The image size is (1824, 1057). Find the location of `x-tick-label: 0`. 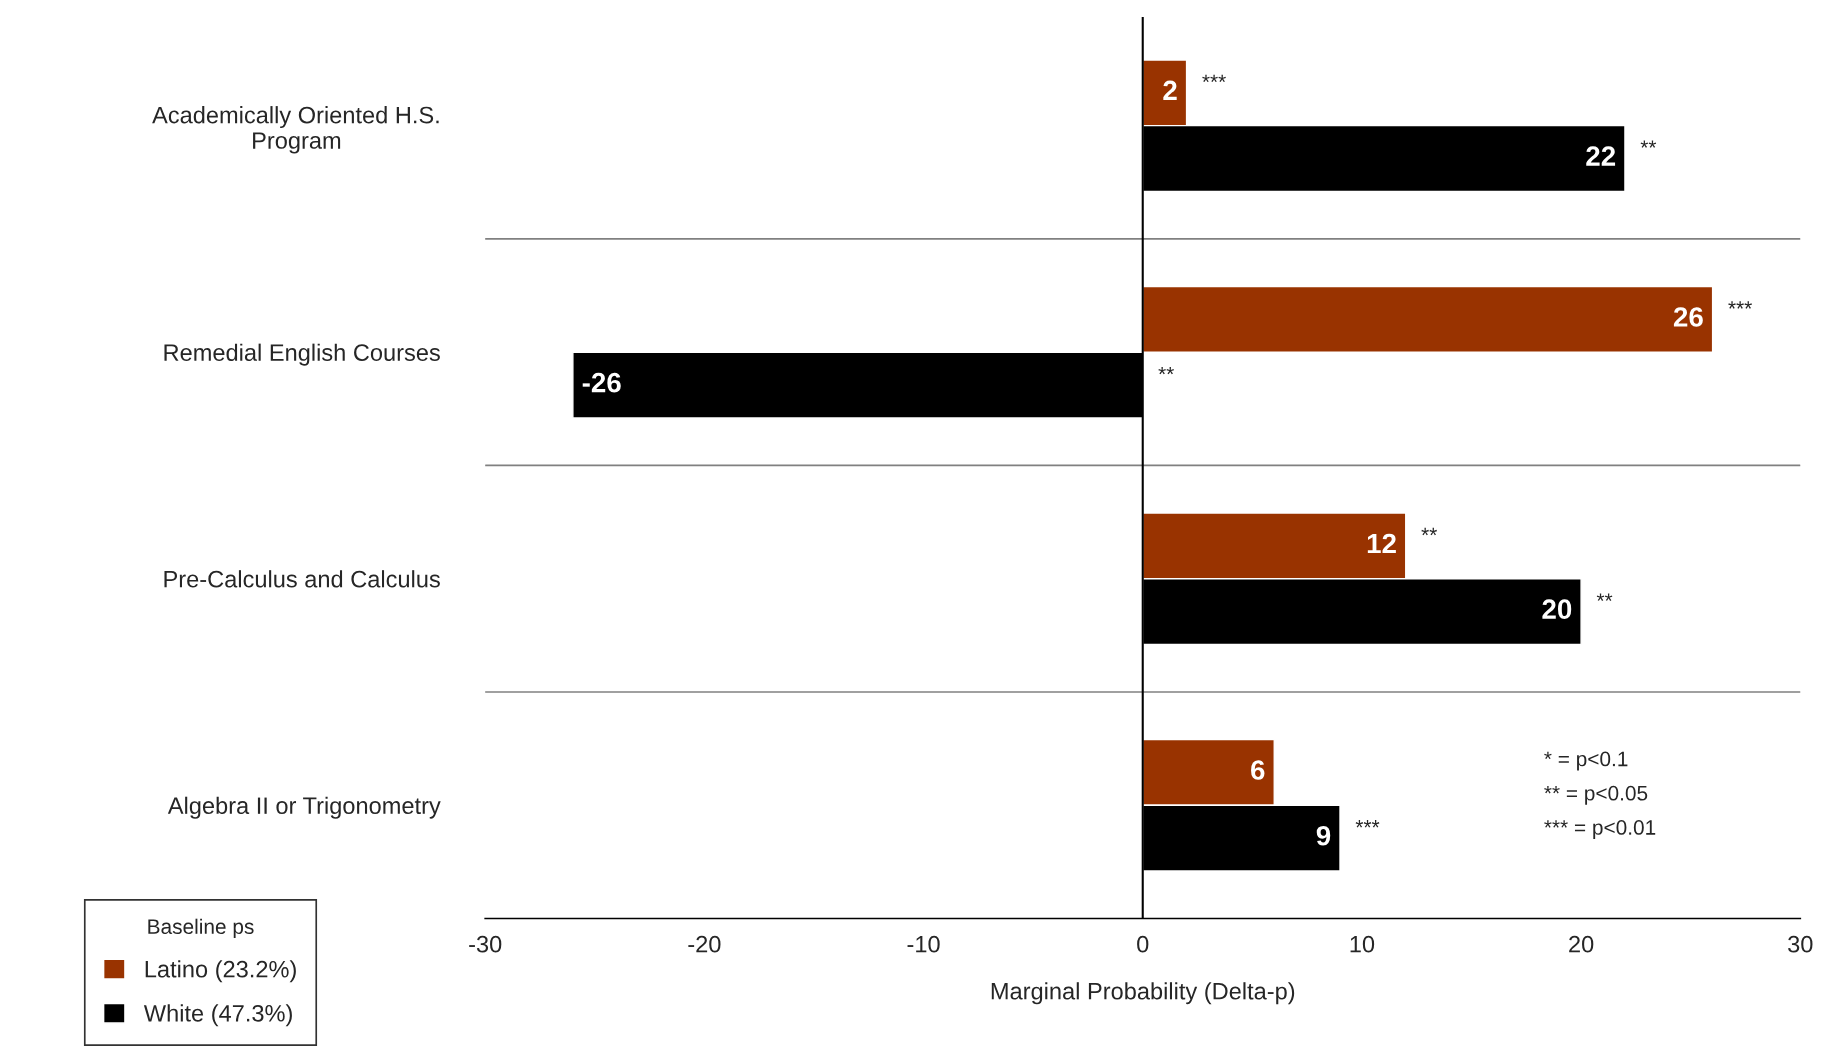

x-tick-label: 0 is located at coordinates (1143, 944).